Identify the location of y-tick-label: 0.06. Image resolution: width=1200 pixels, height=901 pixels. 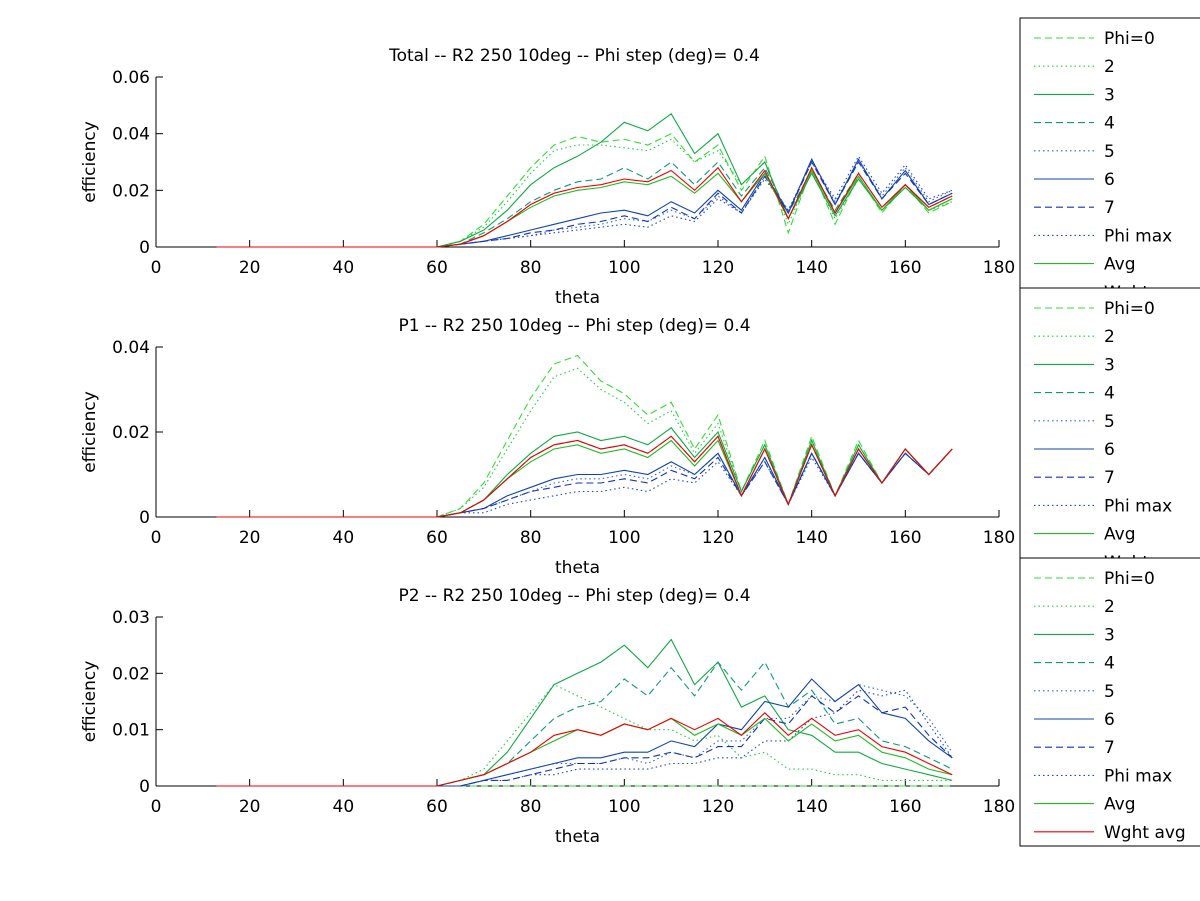
(131, 78).